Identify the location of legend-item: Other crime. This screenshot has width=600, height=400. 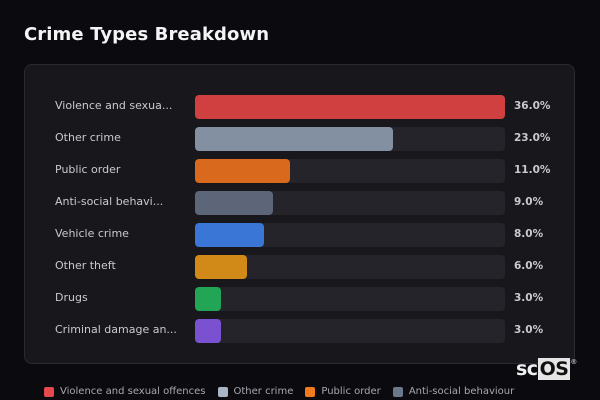
(255, 391).